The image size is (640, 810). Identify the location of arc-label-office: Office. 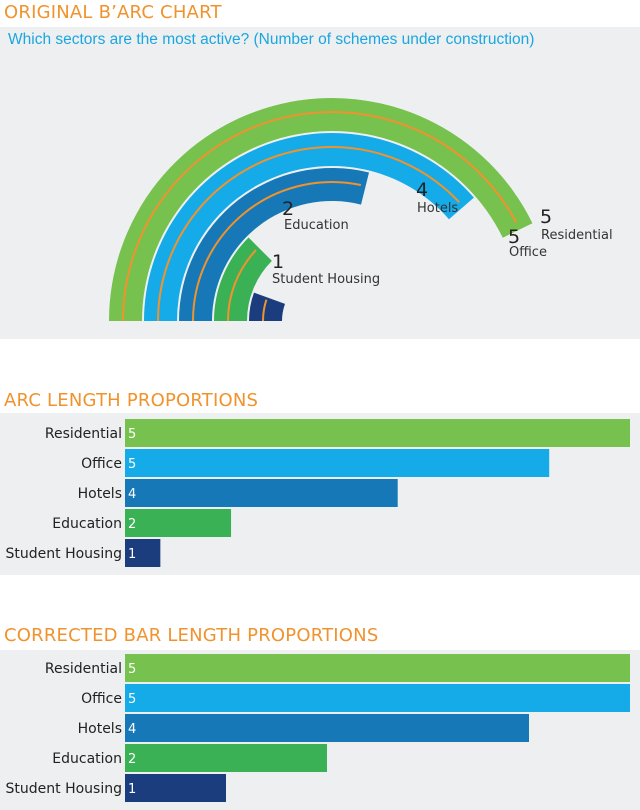
(528, 252).